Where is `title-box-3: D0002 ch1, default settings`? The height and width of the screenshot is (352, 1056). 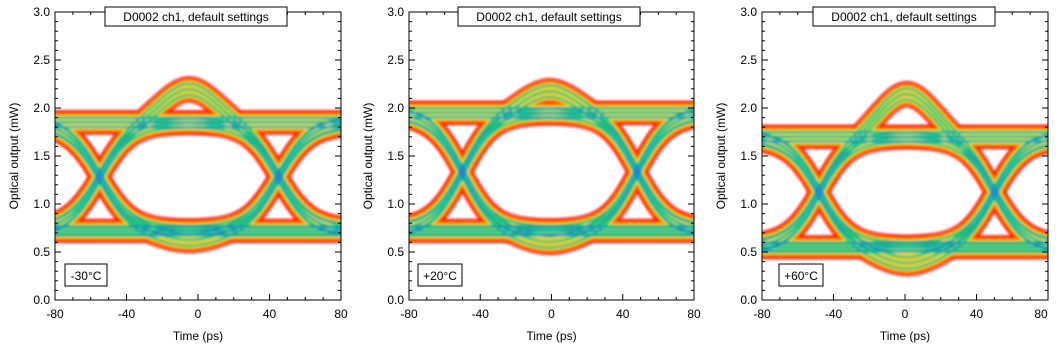 title-box-3: D0002 ch1, default settings is located at coordinates (903, 17).